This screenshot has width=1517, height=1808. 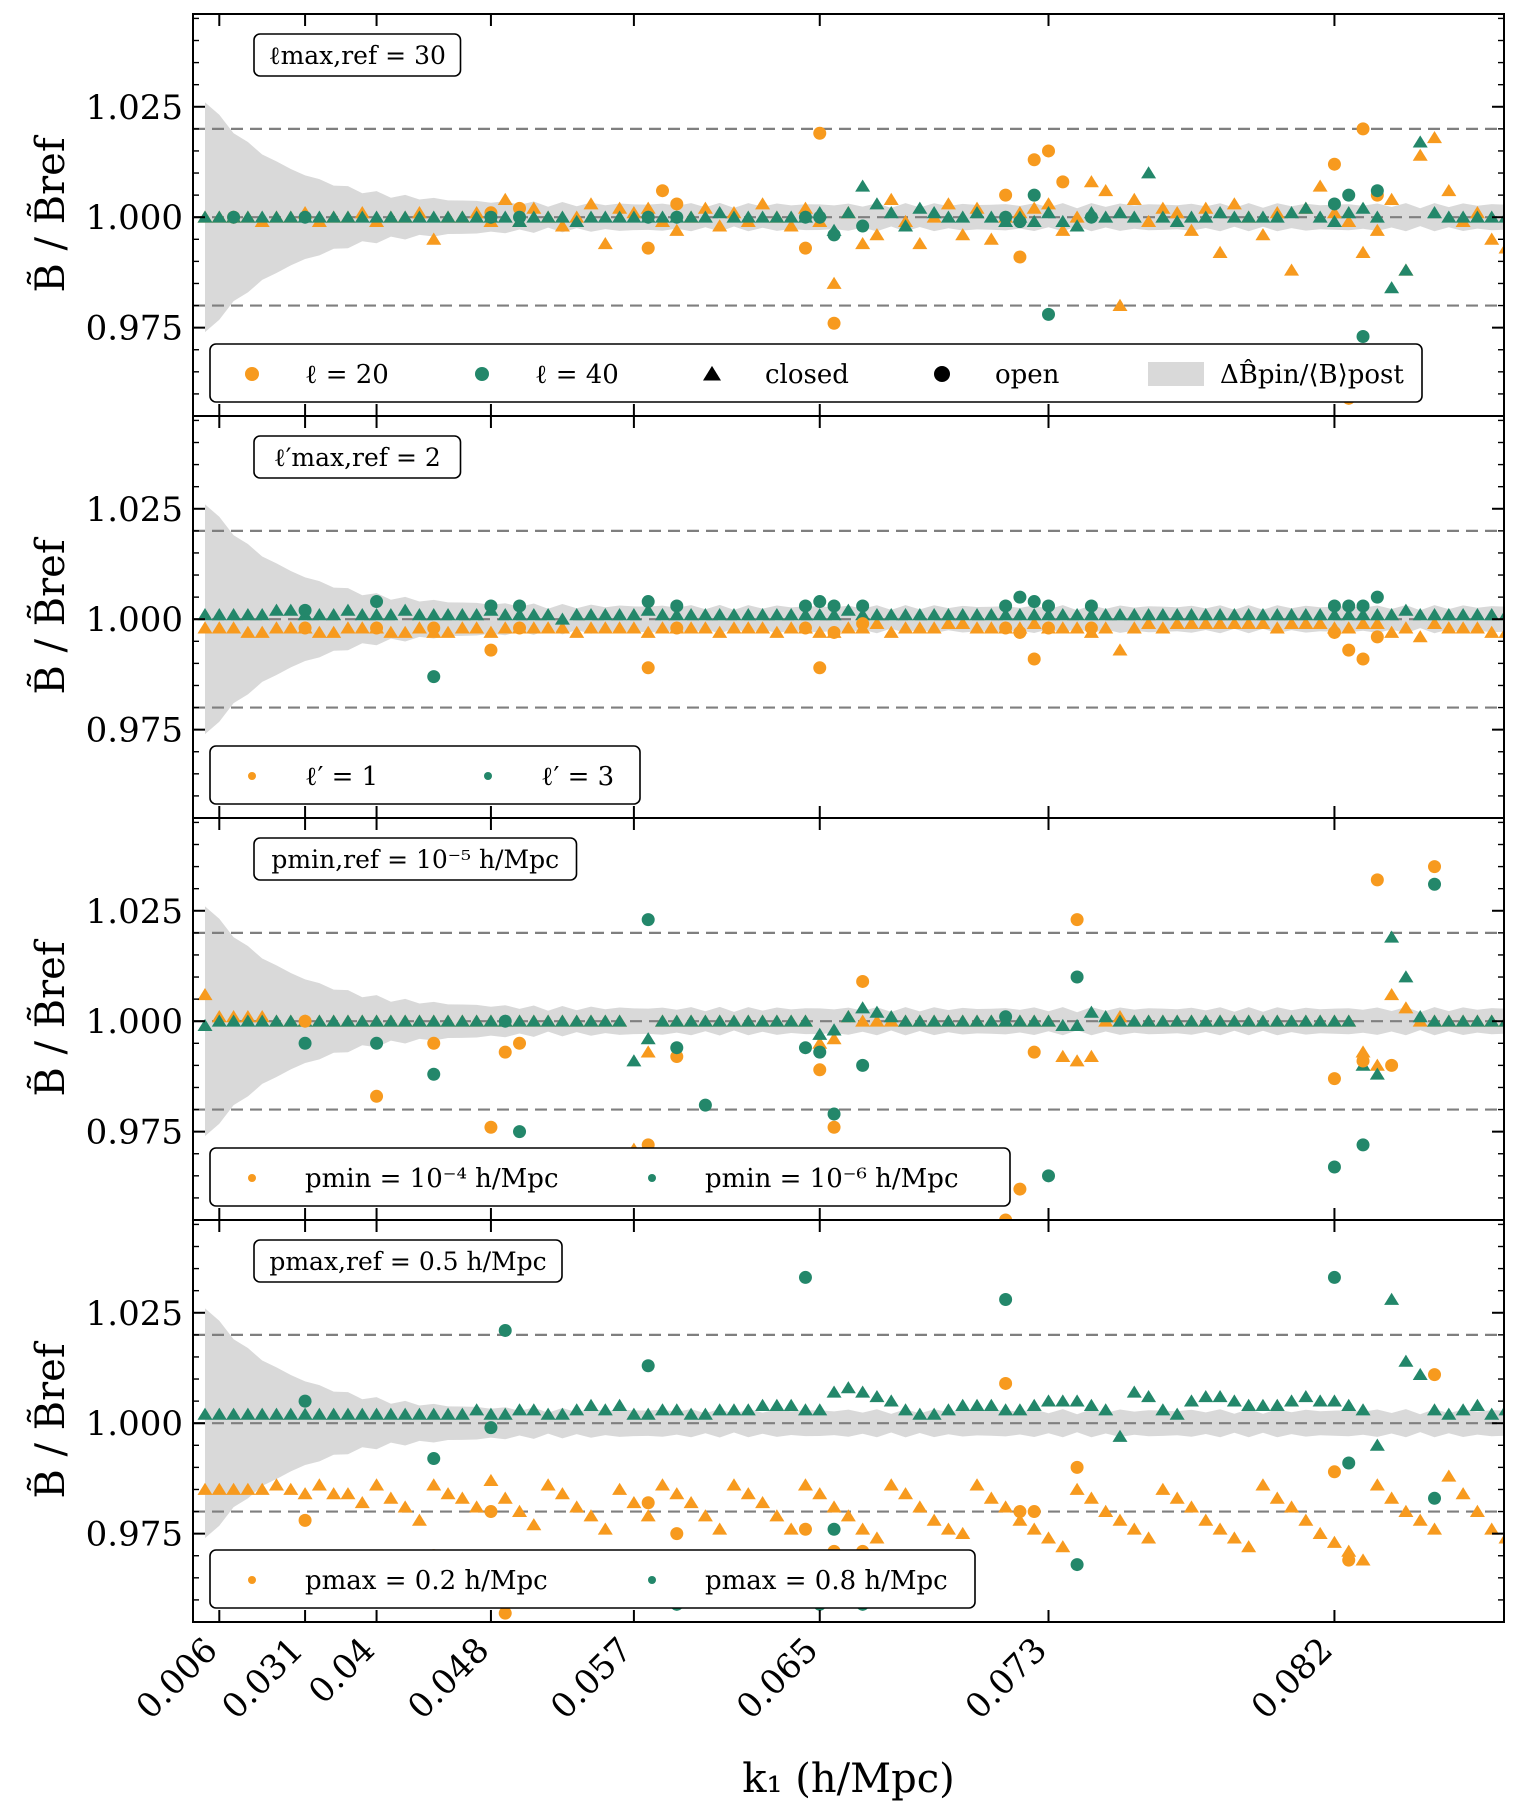 What do you see at coordinates (252, 374) in the screenshot?
I see `legend-marker-circle` at bounding box center [252, 374].